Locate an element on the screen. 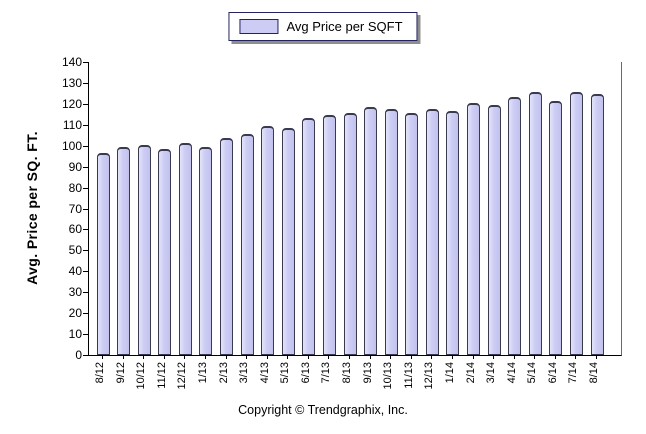 The height and width of the screenshot is (434, 646). x-axis-label: 8/12 is located at coordinates (100, 373).